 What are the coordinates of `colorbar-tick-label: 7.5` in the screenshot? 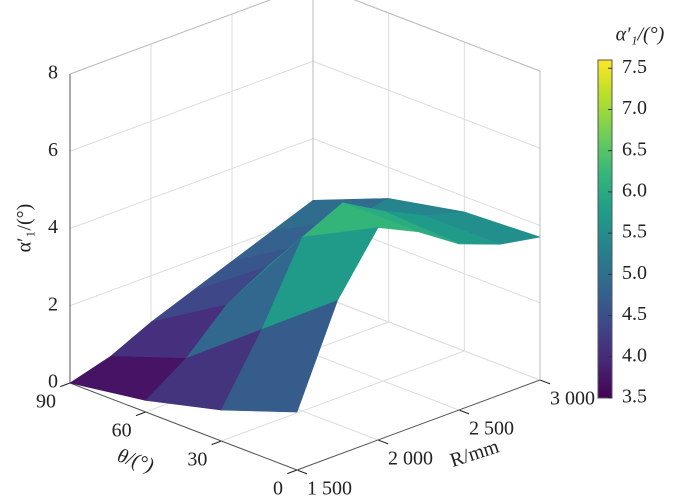 It's located at (634, 67).